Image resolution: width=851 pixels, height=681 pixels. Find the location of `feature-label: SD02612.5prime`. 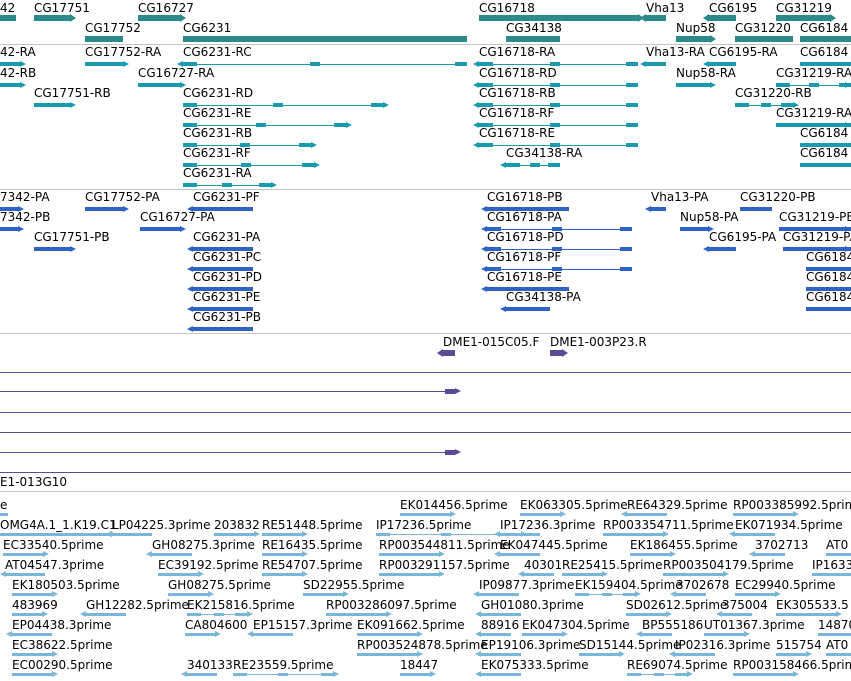

feature-label: SD02612.5prime is located at coordinates (677, 605).